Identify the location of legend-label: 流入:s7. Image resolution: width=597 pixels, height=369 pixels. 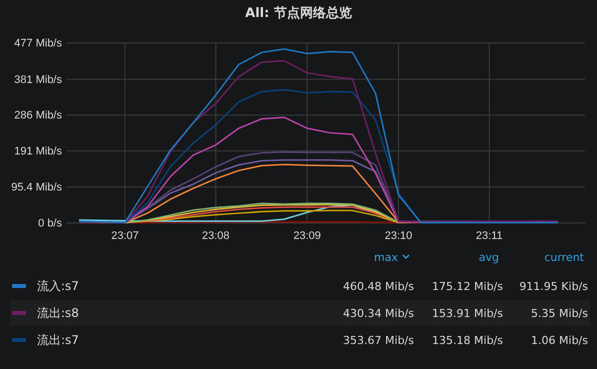
(58, 286).